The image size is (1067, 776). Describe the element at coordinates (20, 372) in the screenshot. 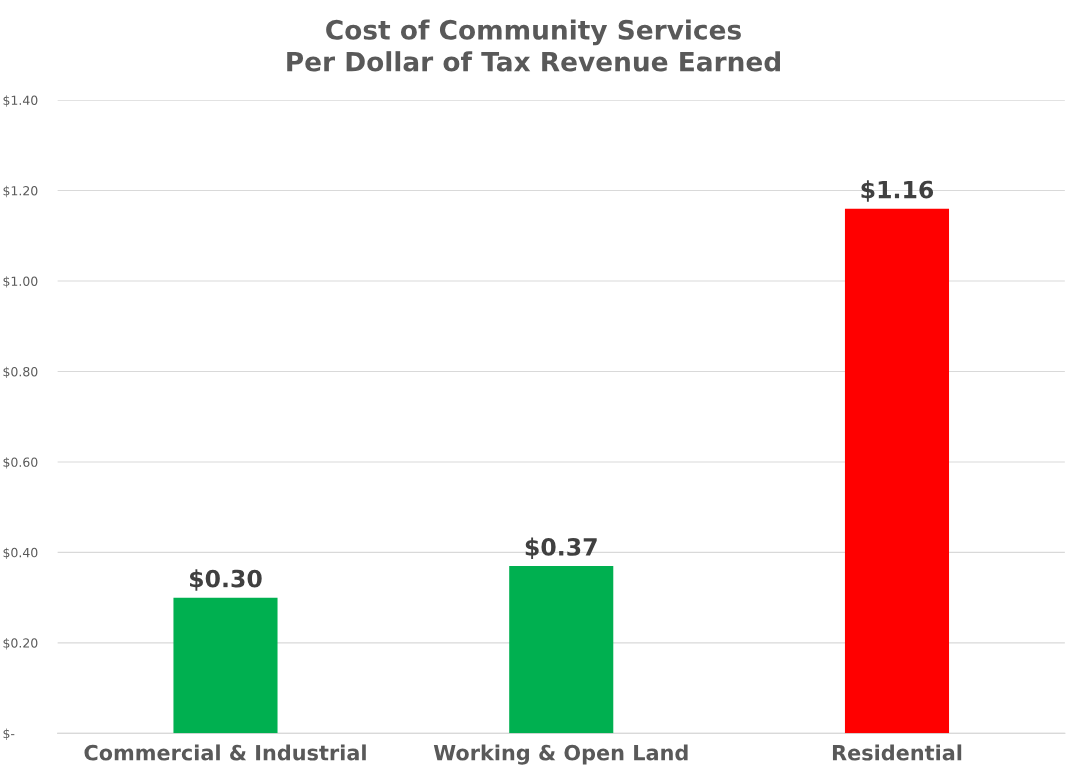

I see `y-tick-label: $0.80` at that location.